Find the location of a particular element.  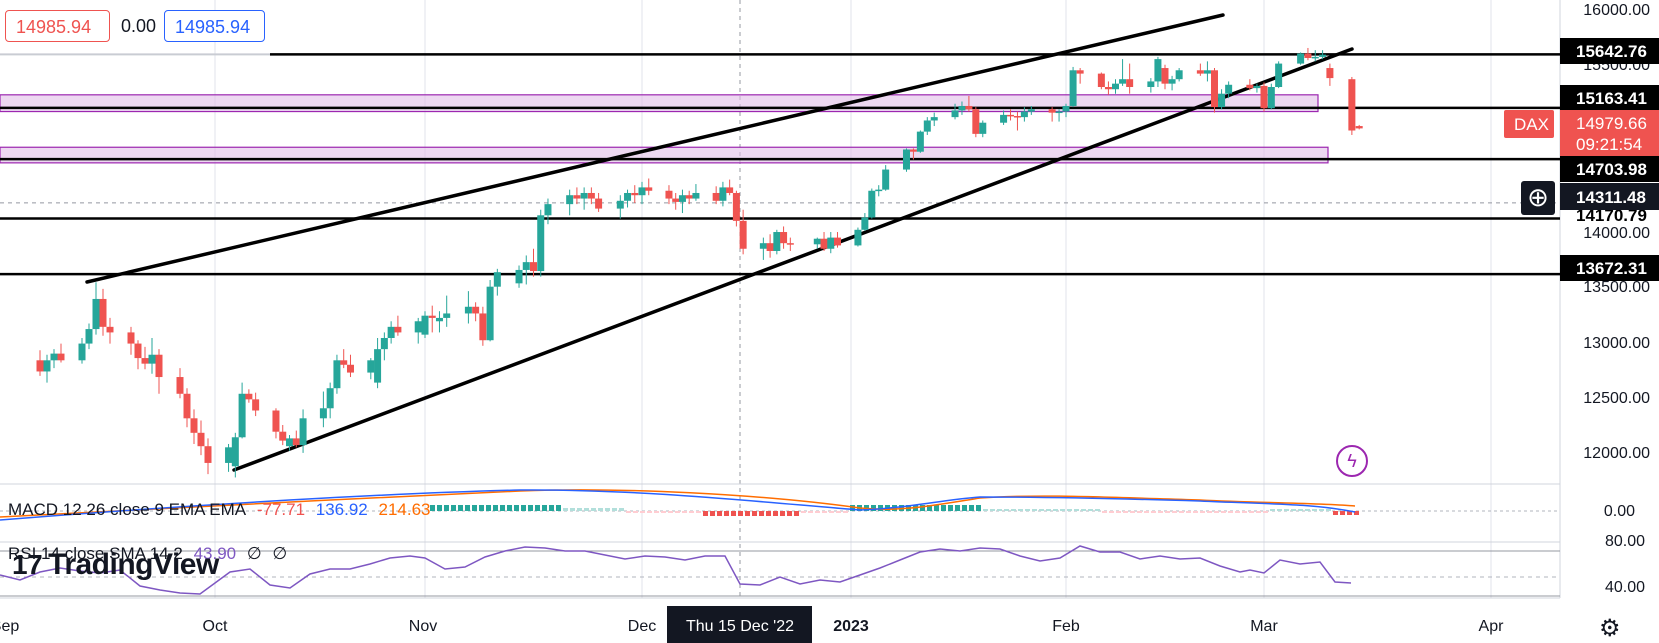

price-box-right: 14985.94 is located at coordinates (214, 26).